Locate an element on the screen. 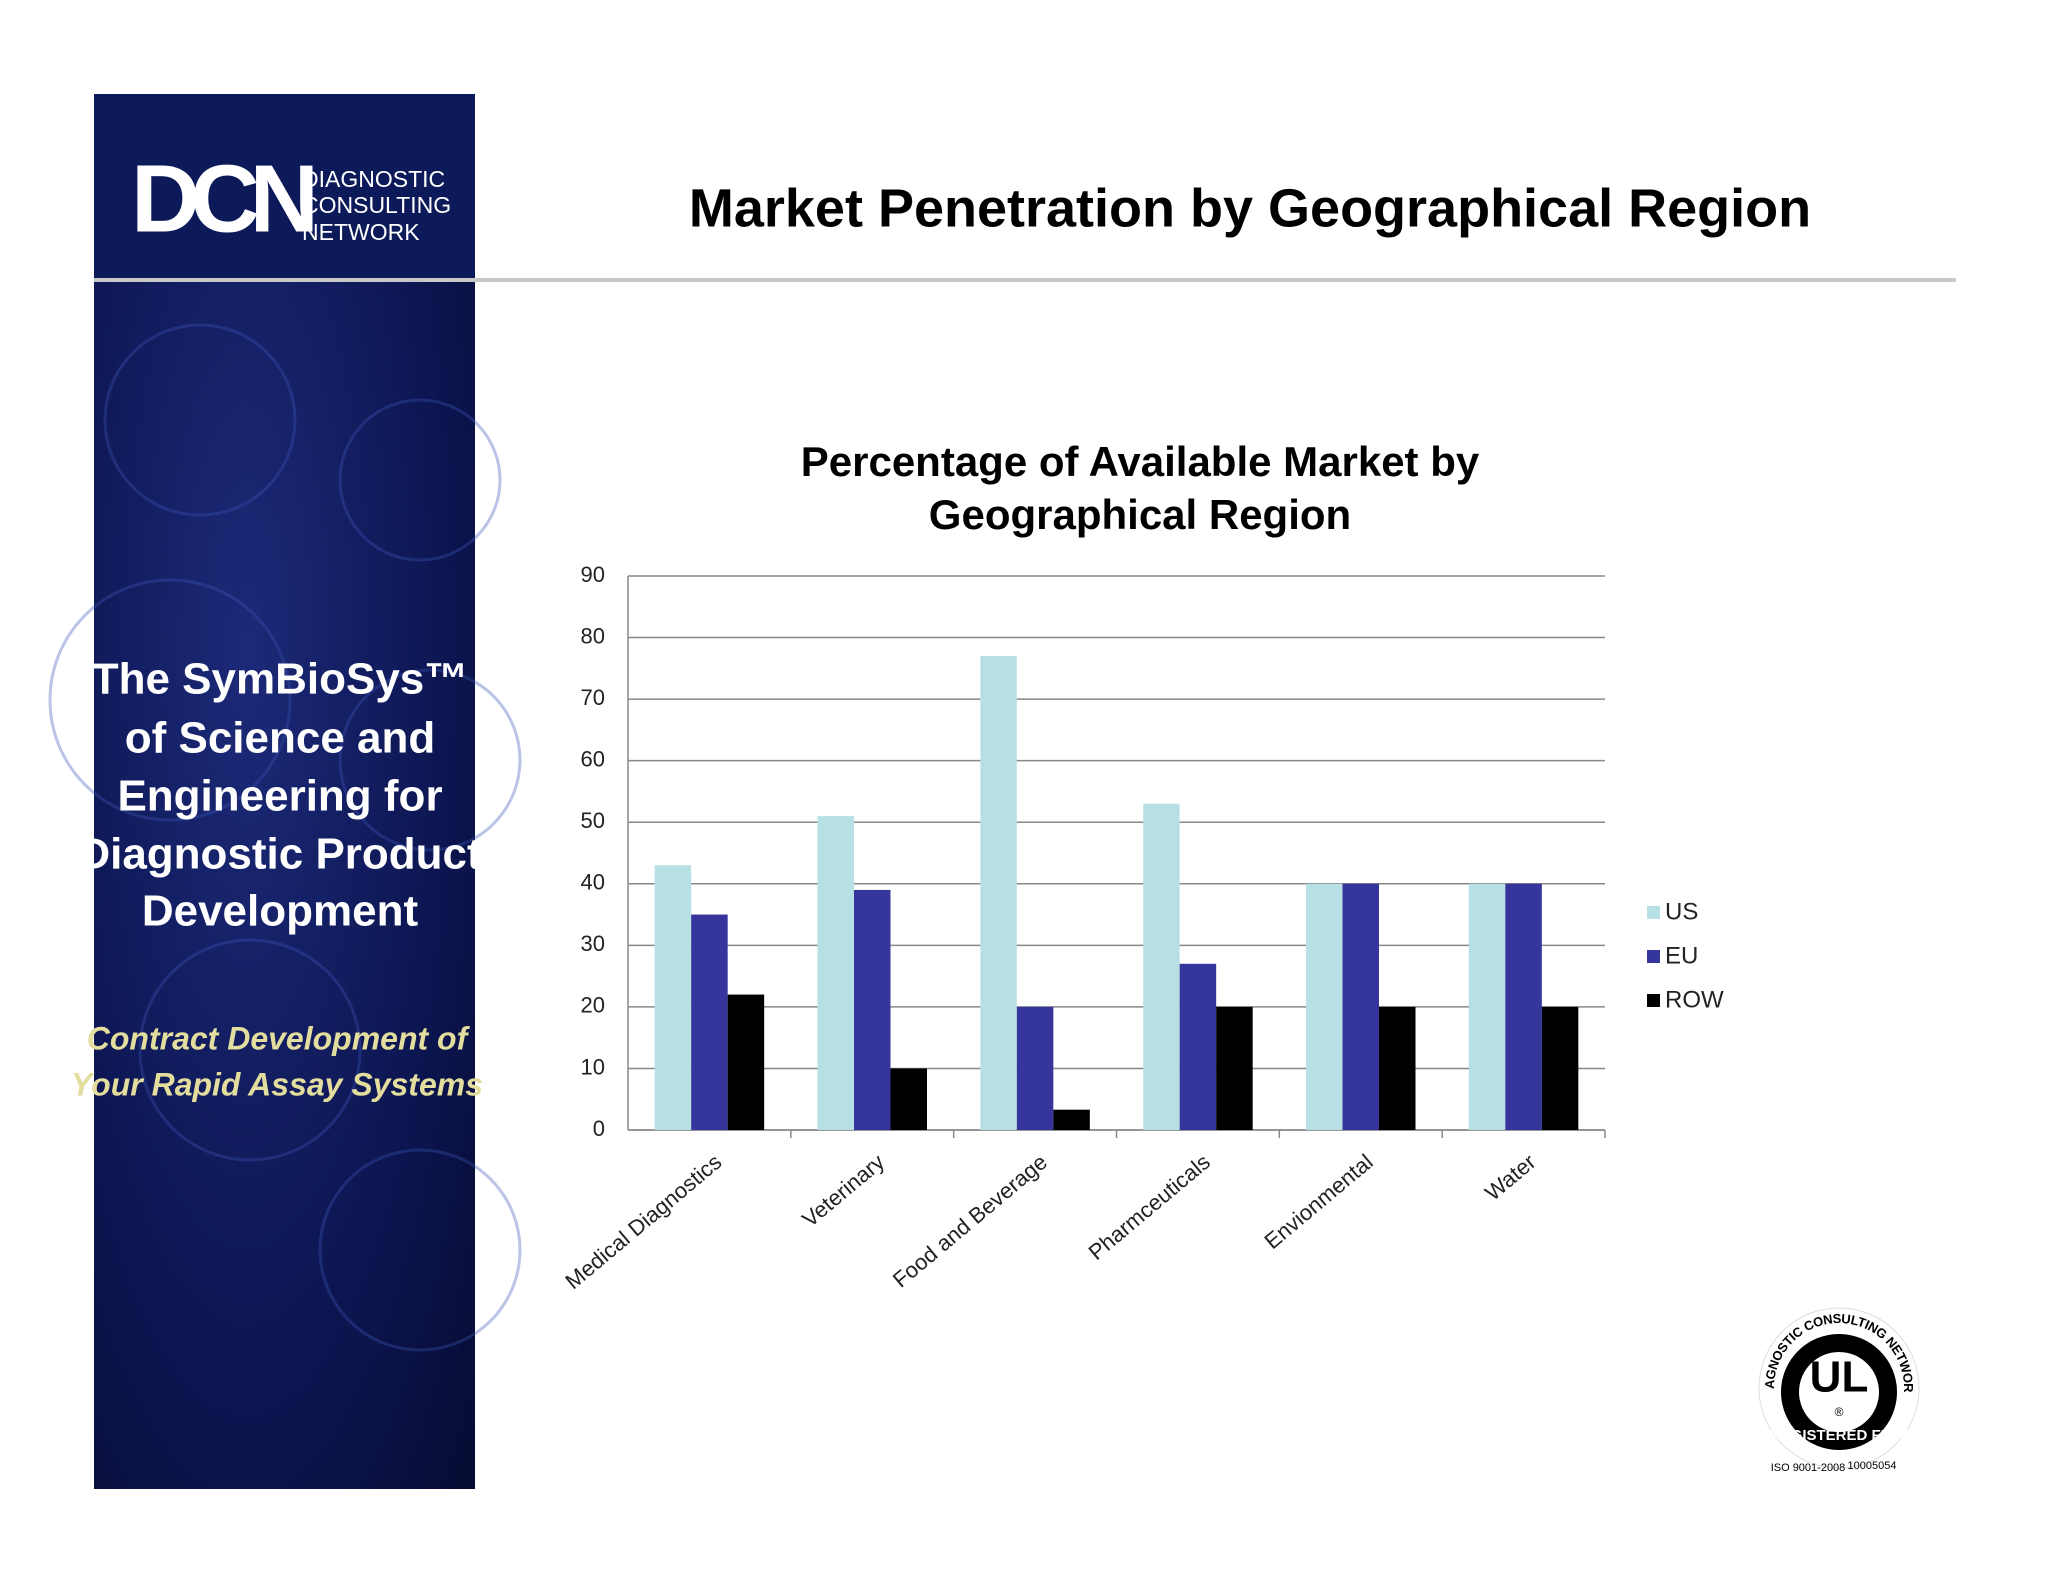  legend-label: EU is located at coordinates (1681, 955).